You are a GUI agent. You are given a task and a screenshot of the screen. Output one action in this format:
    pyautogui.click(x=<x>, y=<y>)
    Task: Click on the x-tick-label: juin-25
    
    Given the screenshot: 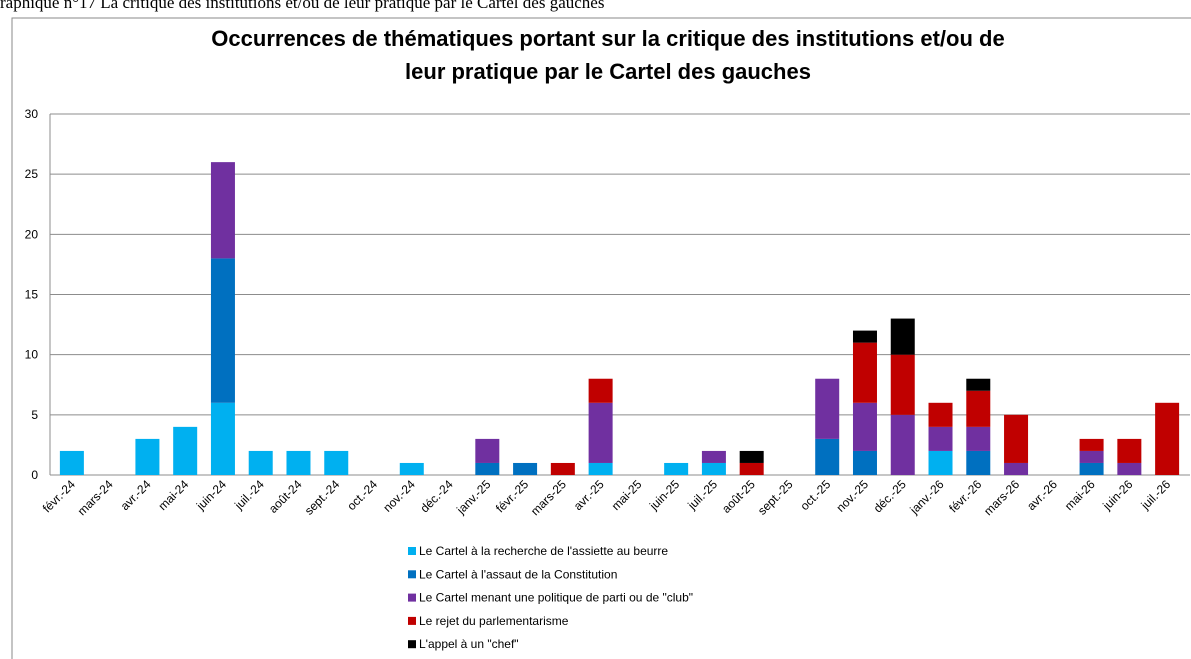 What is the action you would take?
    pyautogui.click(x=664, y=495)
    